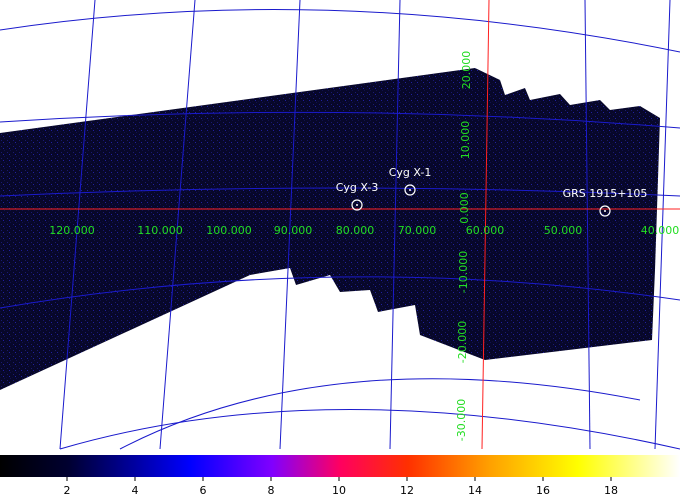 The width and height of the screenshot is (680, 499). I want to click on longitude-label: 70.000, so click(417, 230).